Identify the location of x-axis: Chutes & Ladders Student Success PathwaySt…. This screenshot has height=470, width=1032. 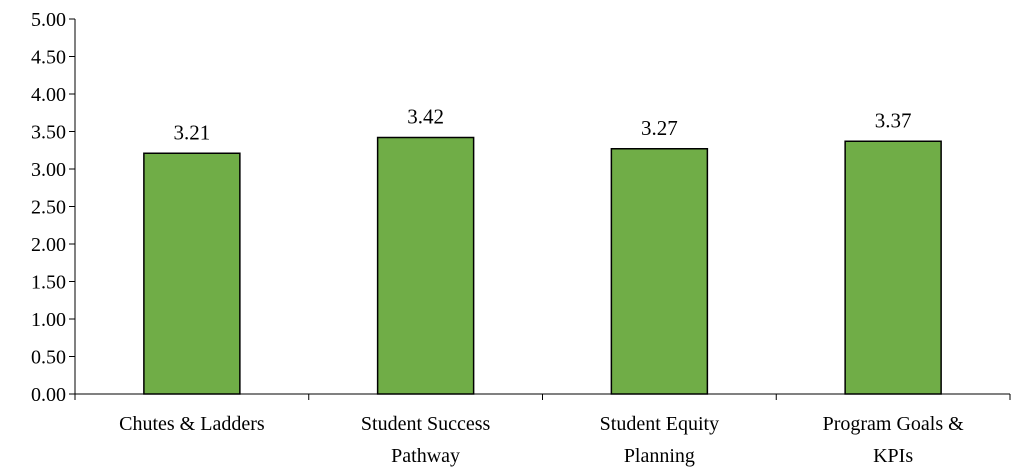
(542, 430).